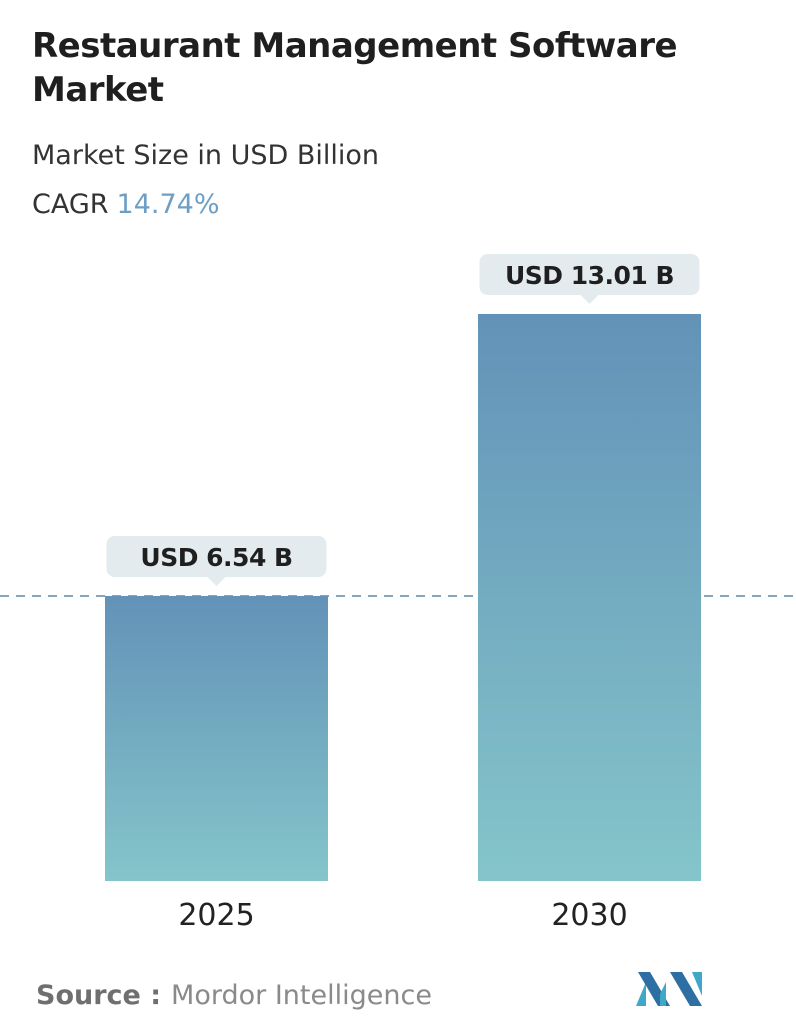  What do you see at coordinates (589, 915) in the screenshot?
I see `x-tick-label: 2030` at bounding box center [589, 915].